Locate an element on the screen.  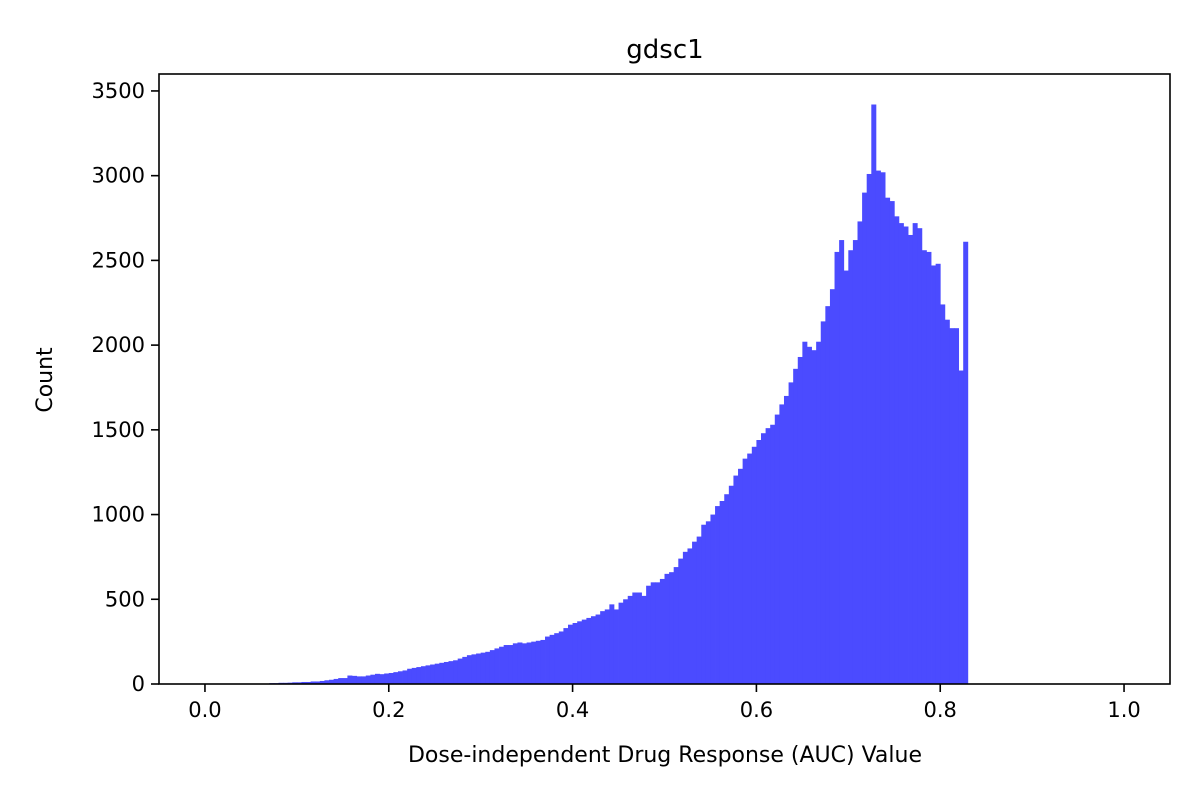
y-axis-ticks: 0 500 1000 1500 2000 2500 3000 3500 is located at coordinates (125, 387).